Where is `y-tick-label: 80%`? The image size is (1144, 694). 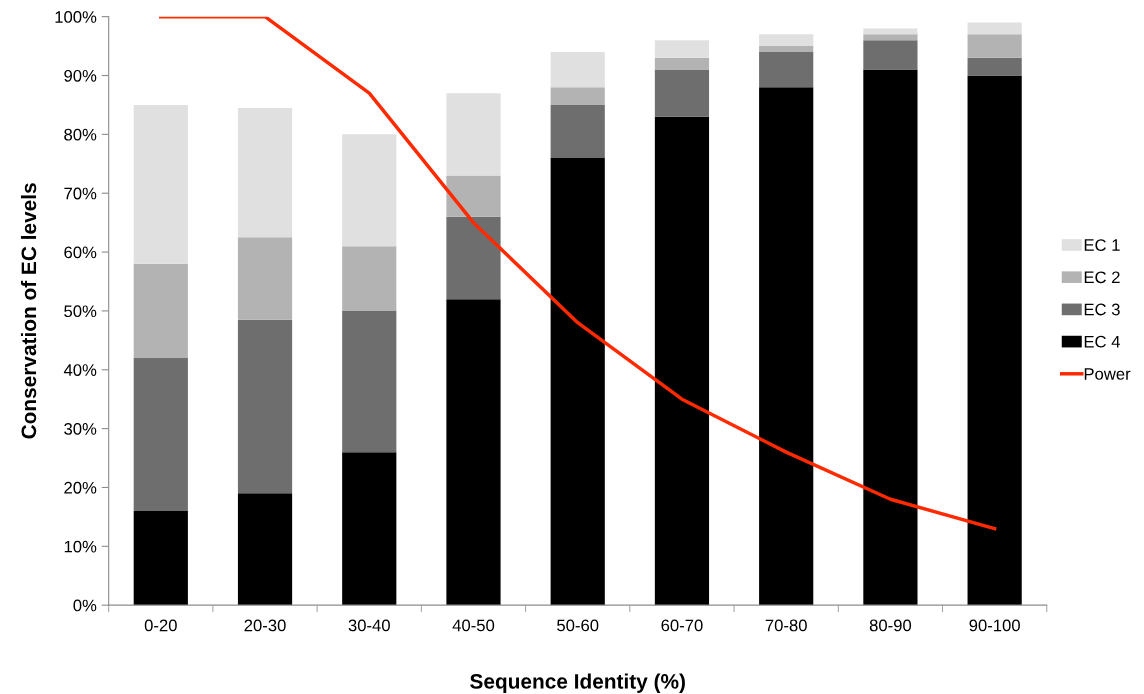 y-tick-label: 80% is located at coordinates (80, 134).